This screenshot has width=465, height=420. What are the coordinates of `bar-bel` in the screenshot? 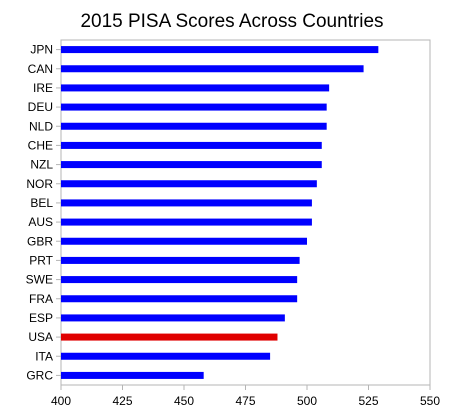 It's located at (186, 203).